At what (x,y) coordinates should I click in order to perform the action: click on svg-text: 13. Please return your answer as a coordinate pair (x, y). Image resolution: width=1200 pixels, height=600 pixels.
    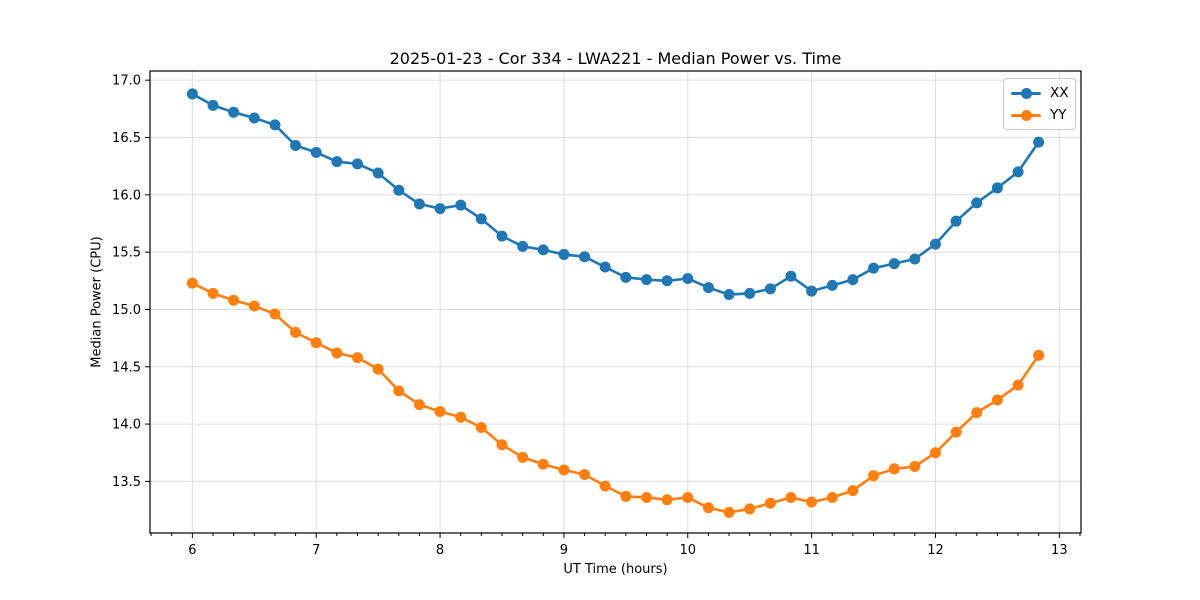
    Looking at the image, I should click on (1059, 550).